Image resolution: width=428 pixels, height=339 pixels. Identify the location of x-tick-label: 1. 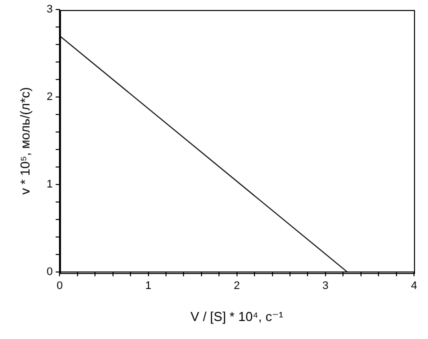
(148, 286).